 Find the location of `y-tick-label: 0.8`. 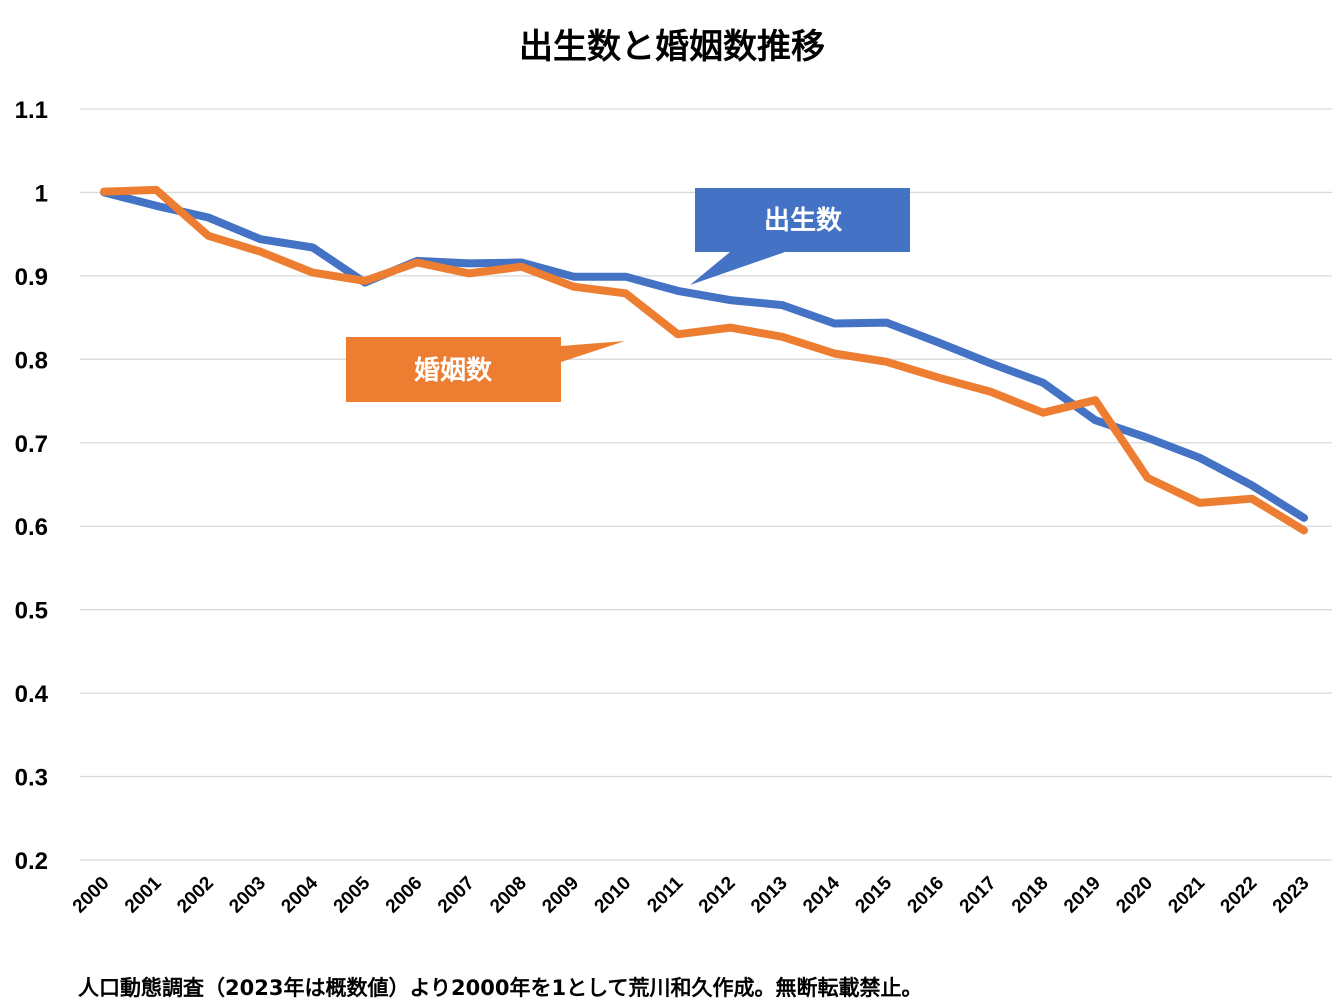

y-tick-label: 0.8 is located at coordinates (31, 360).